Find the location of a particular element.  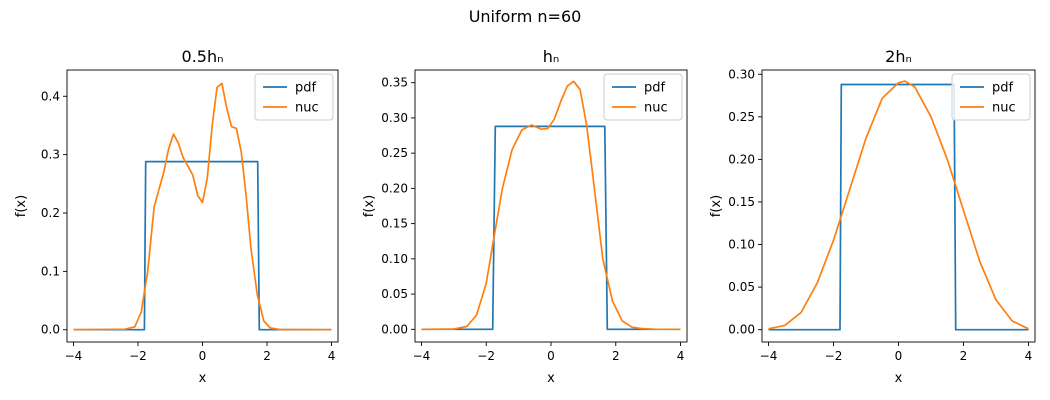

y-tick-label: 0.2 is located at coordinates (50, 213).